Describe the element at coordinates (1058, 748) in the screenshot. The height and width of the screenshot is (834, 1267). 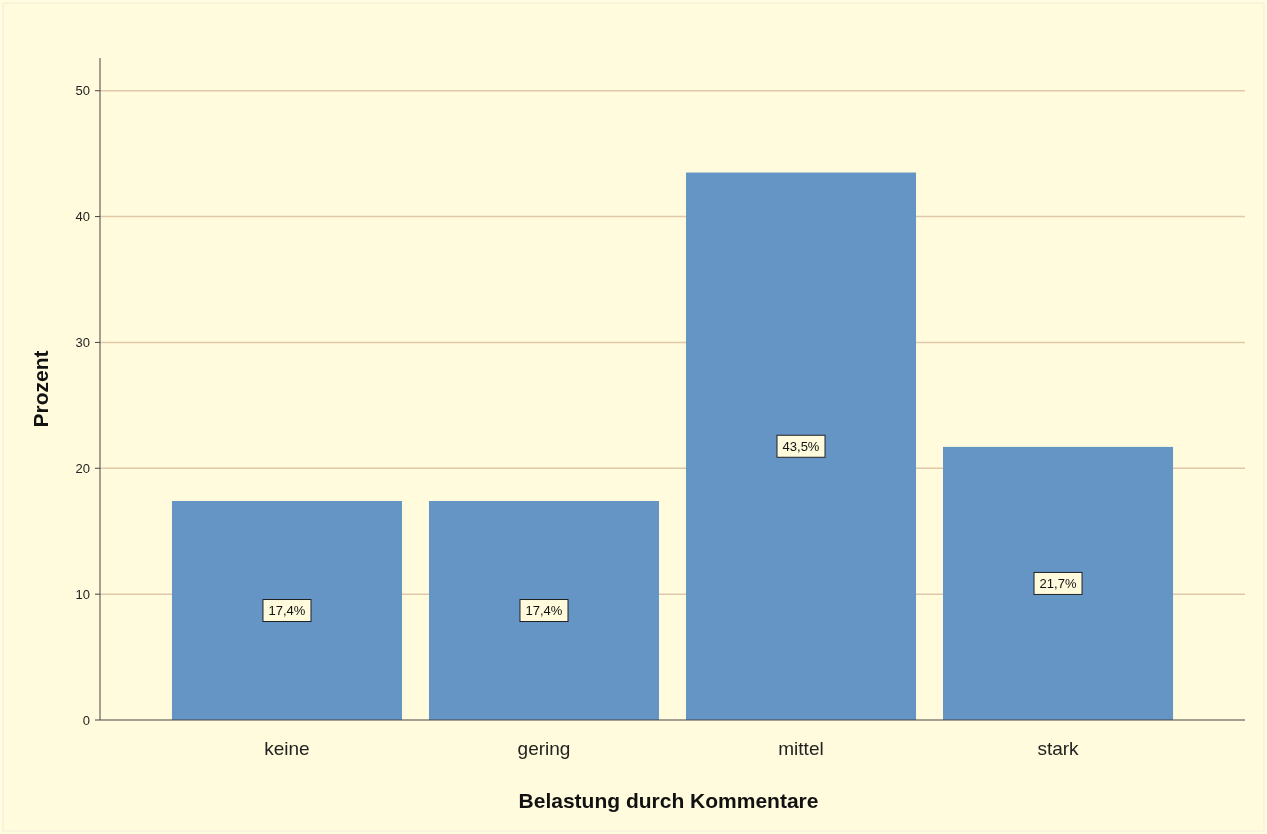
I see `x-tick-label: stark` at that location.